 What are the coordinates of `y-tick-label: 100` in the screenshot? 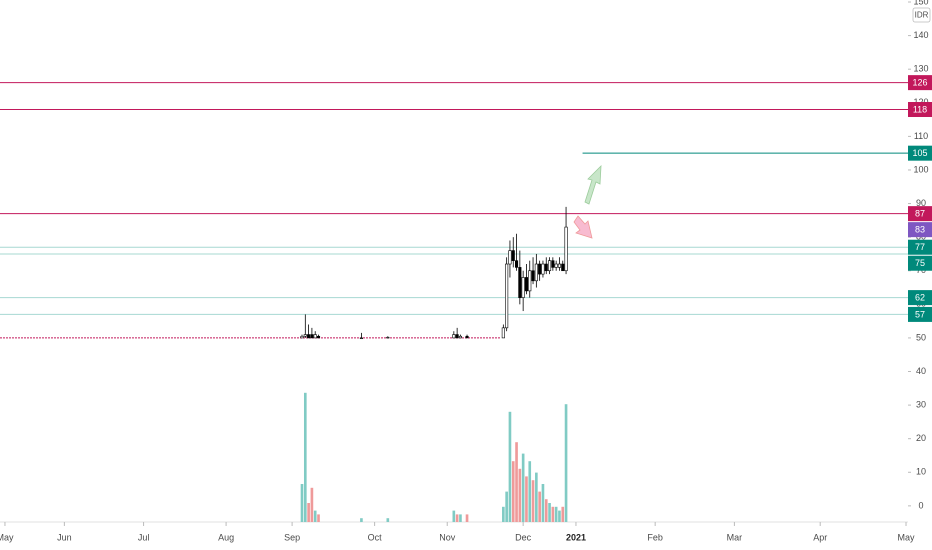 It's located at (920, 169).